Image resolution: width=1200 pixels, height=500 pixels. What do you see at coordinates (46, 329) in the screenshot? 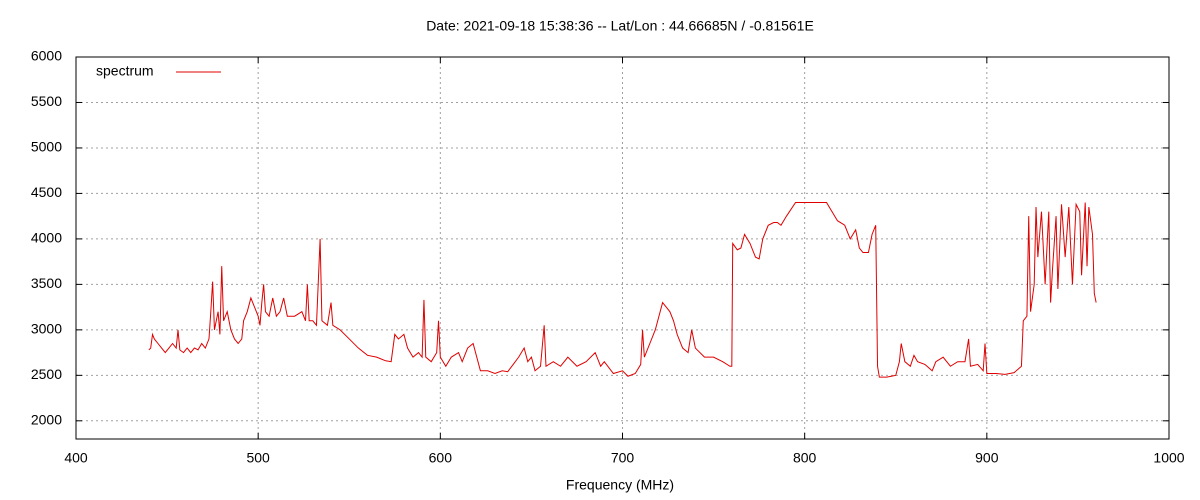
I see `y-tick-label: 3000` at bounding box center [46, 329].